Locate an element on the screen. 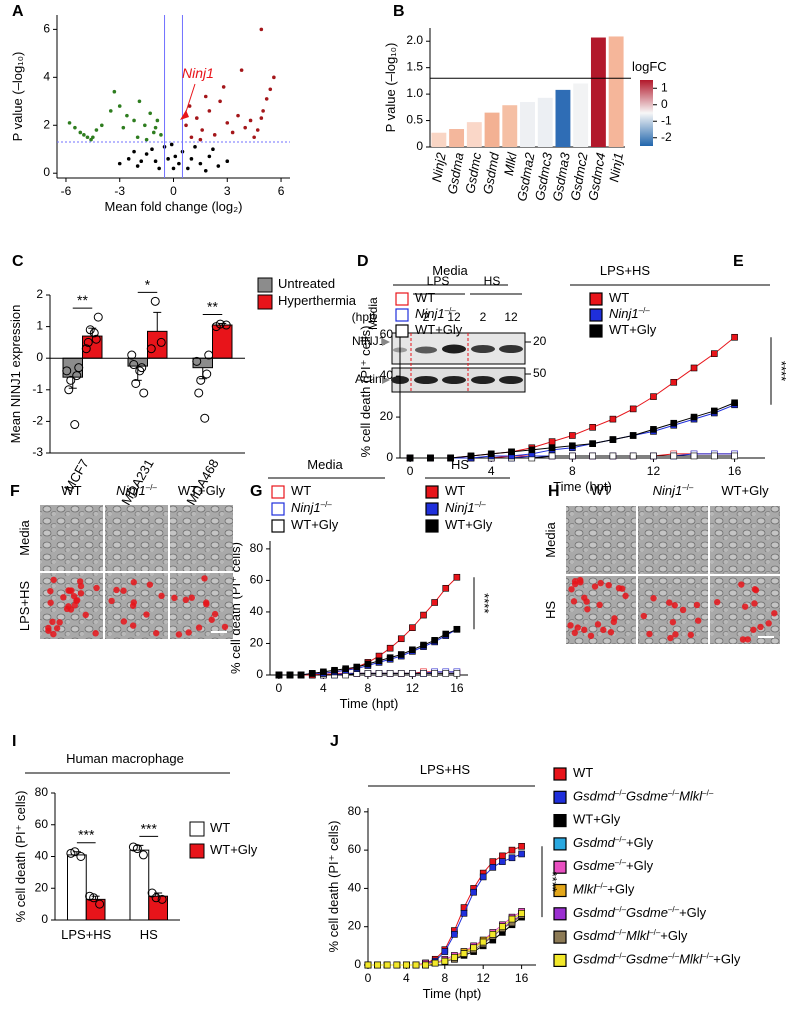 The image size is (788, 1019). y-tick-label: -1 is located at coordinates (37, 389).